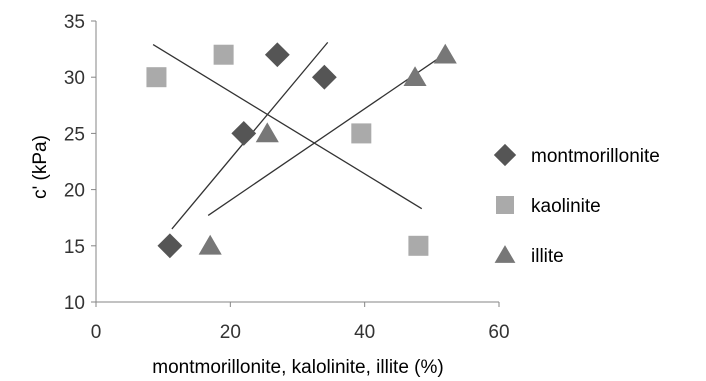  I want to click on x-tick-label: 0, so click(96, 332).